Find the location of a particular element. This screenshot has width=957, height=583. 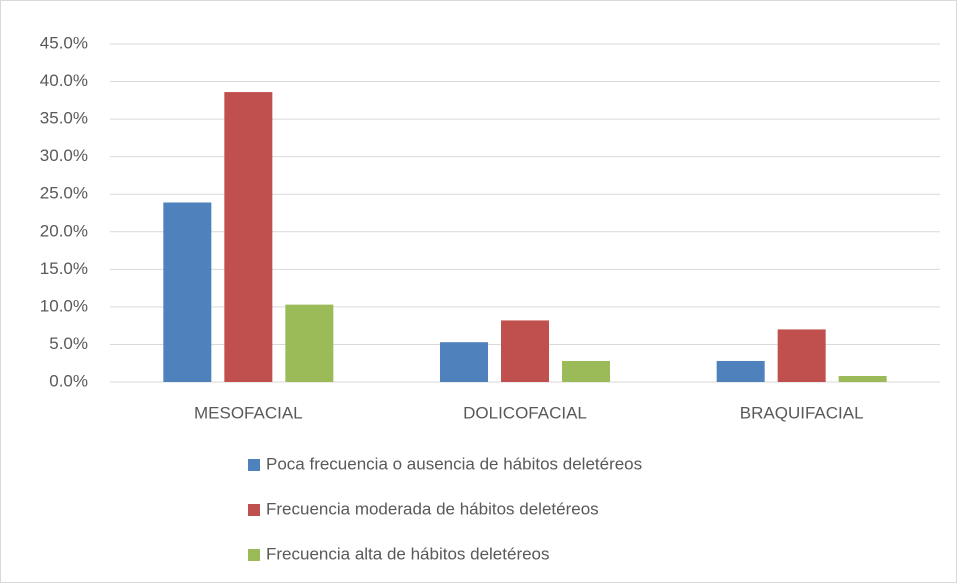

y-tick-label: 25.0% is located at coordinates (64, 193).